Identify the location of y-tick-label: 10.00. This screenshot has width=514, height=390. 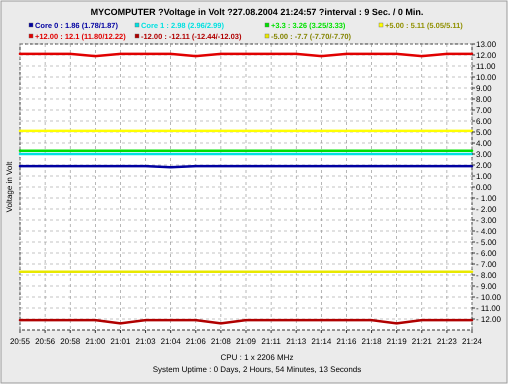
(486, 77).